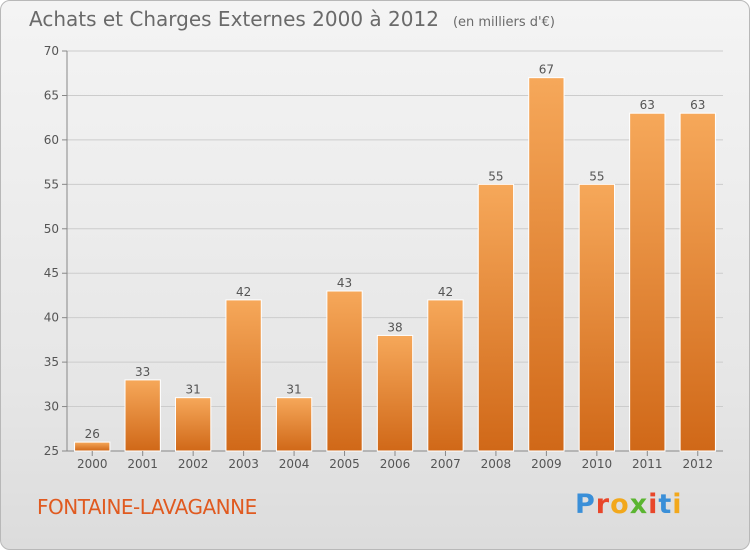 The height and width of the screenshot is (550, 750). Describe the element at coordinates (51, 362) in the screenshot. I see `y-tick-label: 35` at that location.